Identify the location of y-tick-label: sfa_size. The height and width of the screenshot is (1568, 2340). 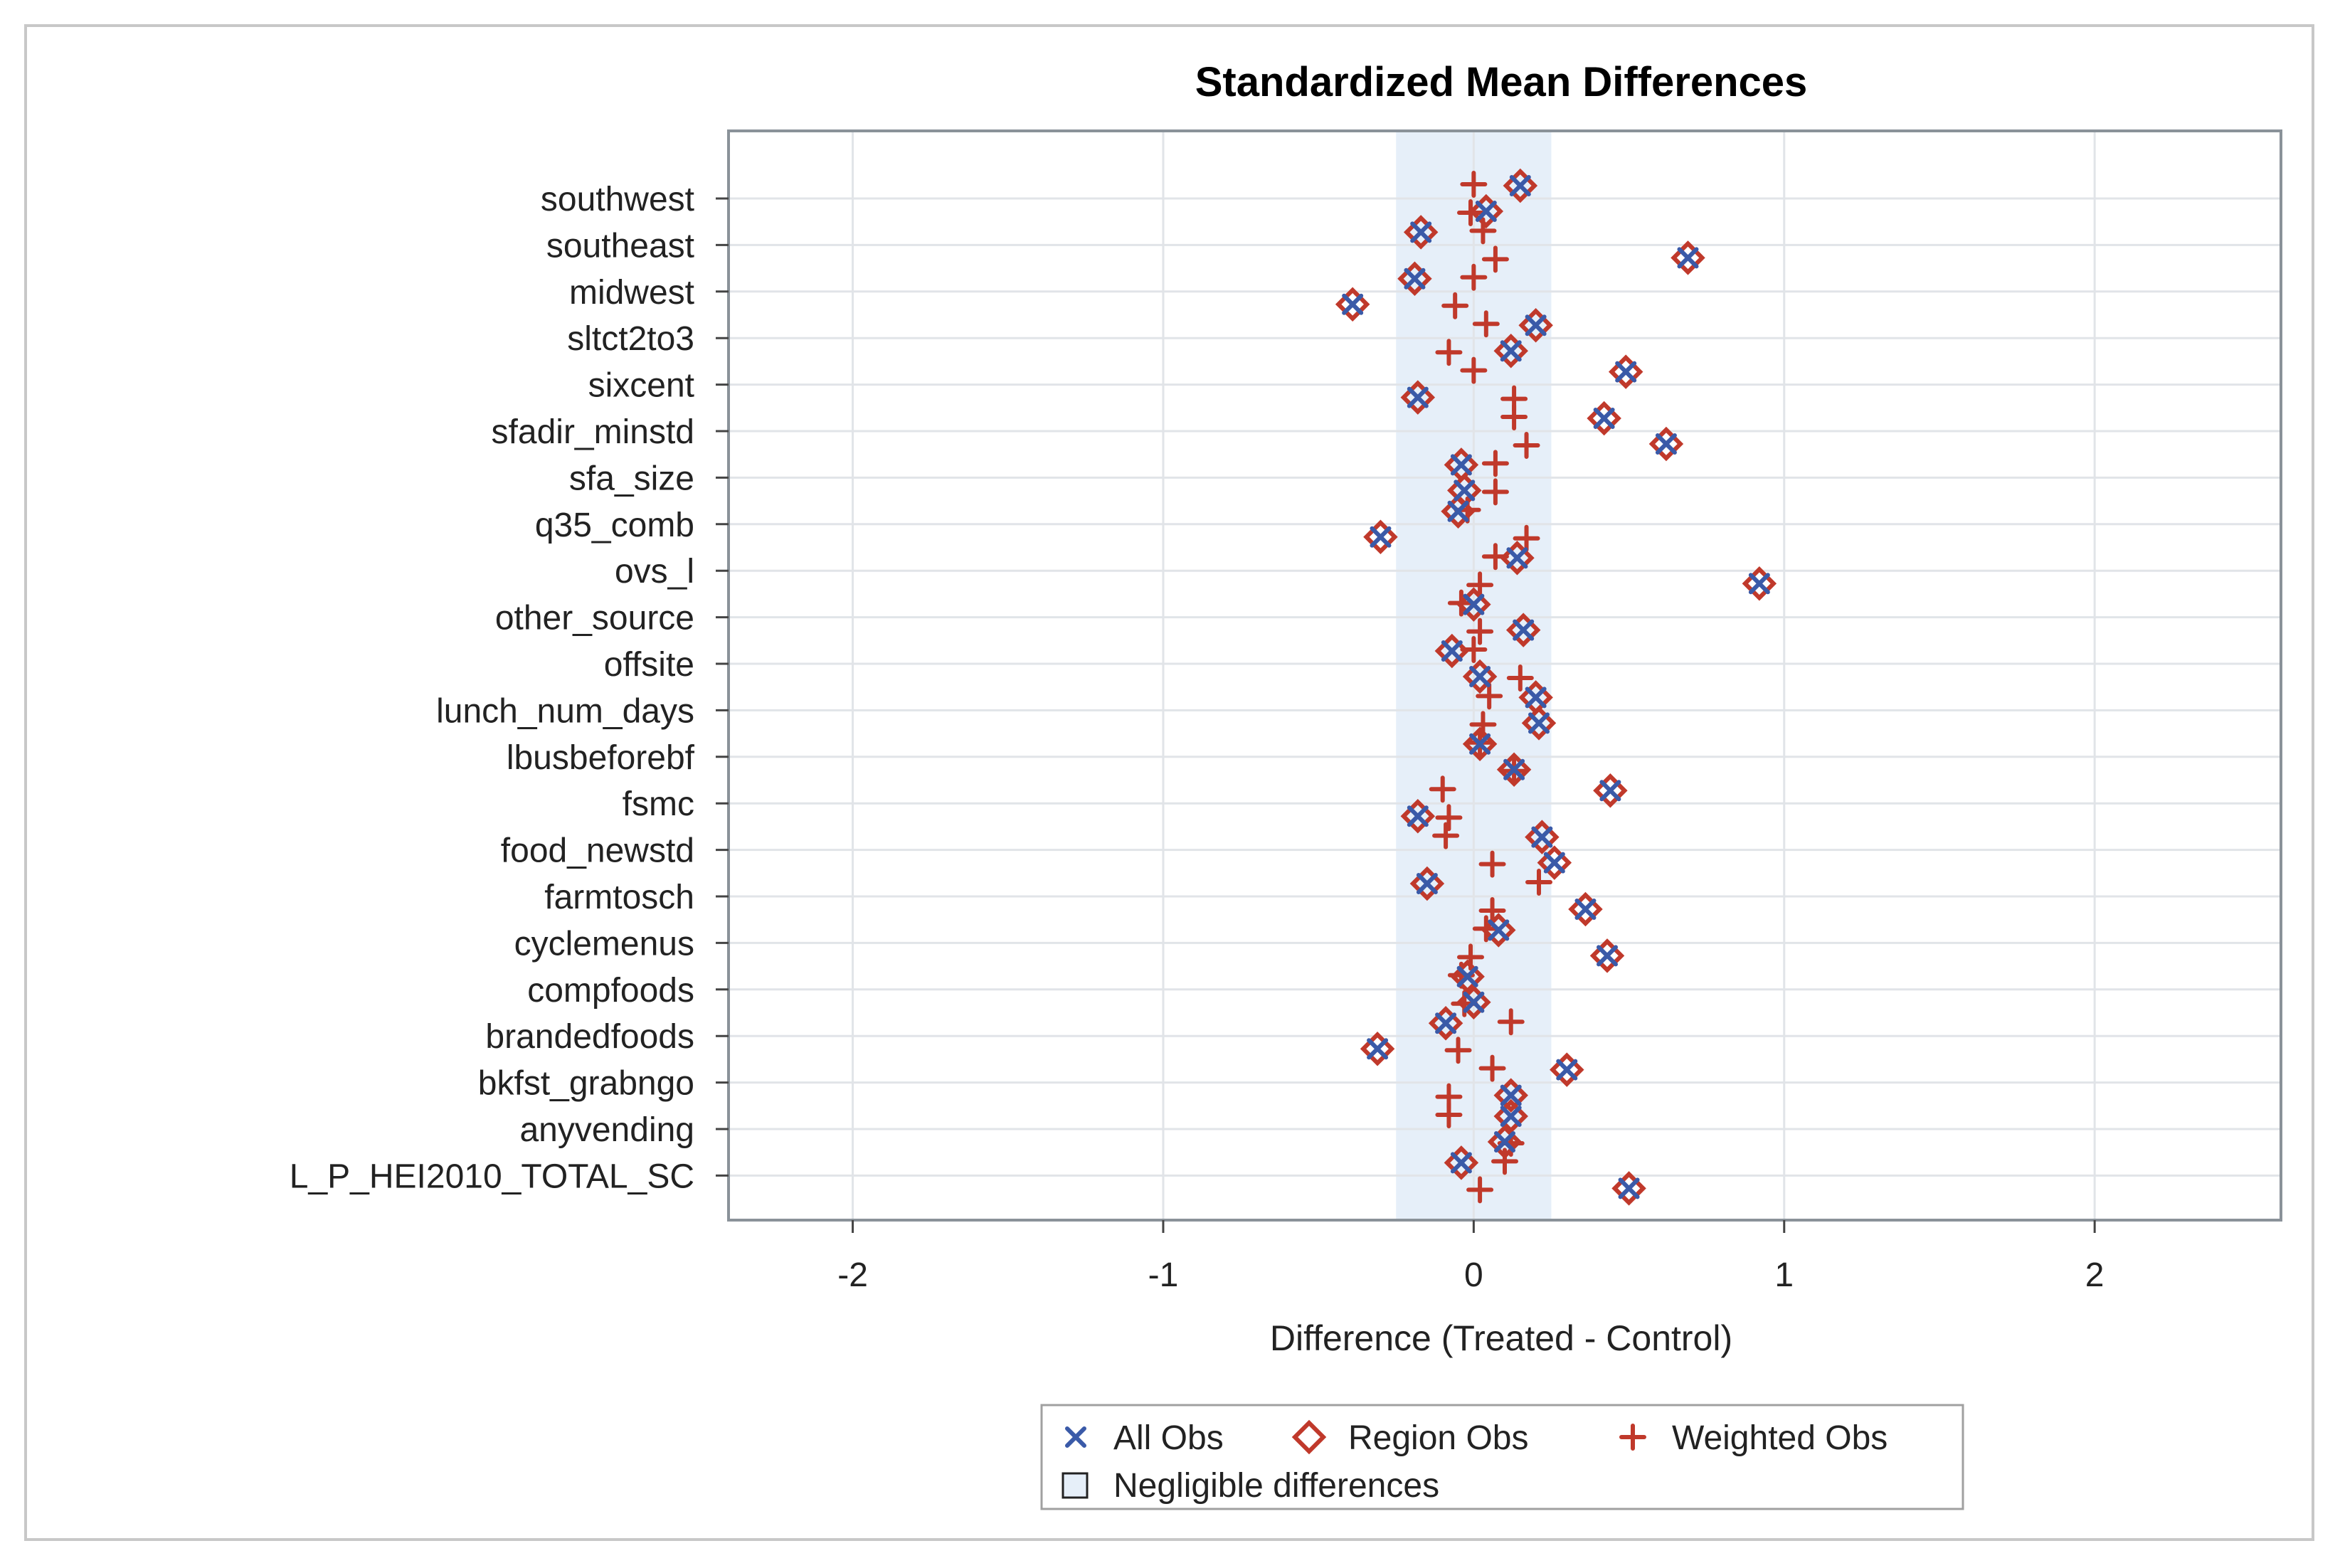
(631, 478).